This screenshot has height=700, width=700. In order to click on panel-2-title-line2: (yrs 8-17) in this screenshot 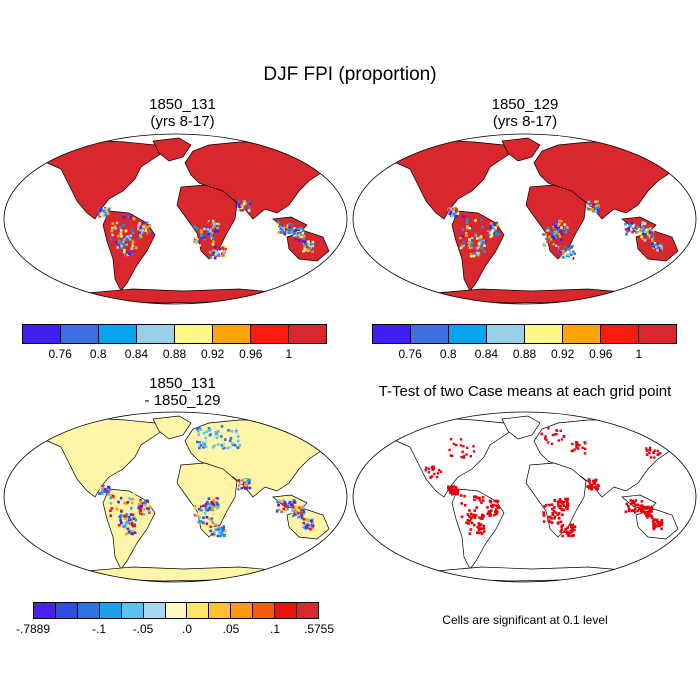, I will do `click(525, 121)`.